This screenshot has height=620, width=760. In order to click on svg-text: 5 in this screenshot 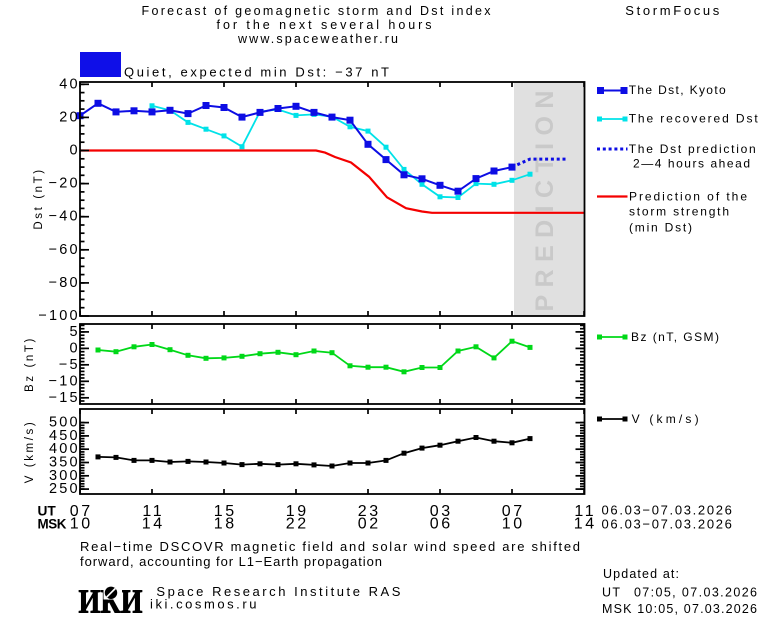, I will do `click(75, 332)`.